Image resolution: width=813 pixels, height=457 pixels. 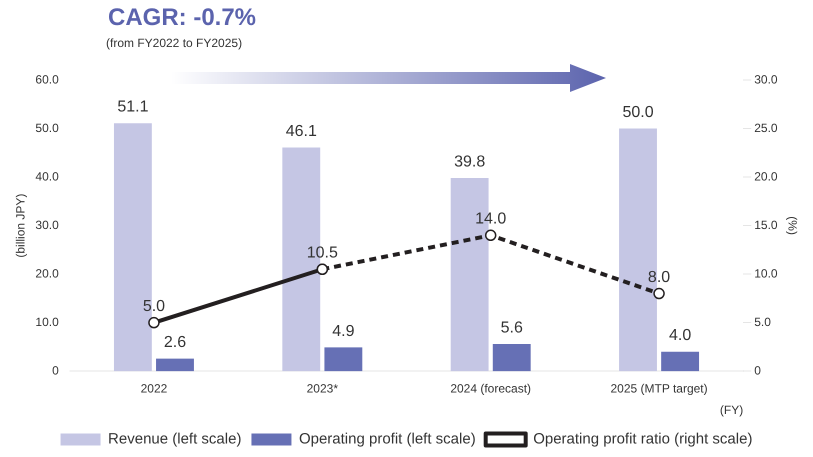 I want to click on data-label: 4.0, so click(x=680, y=335).